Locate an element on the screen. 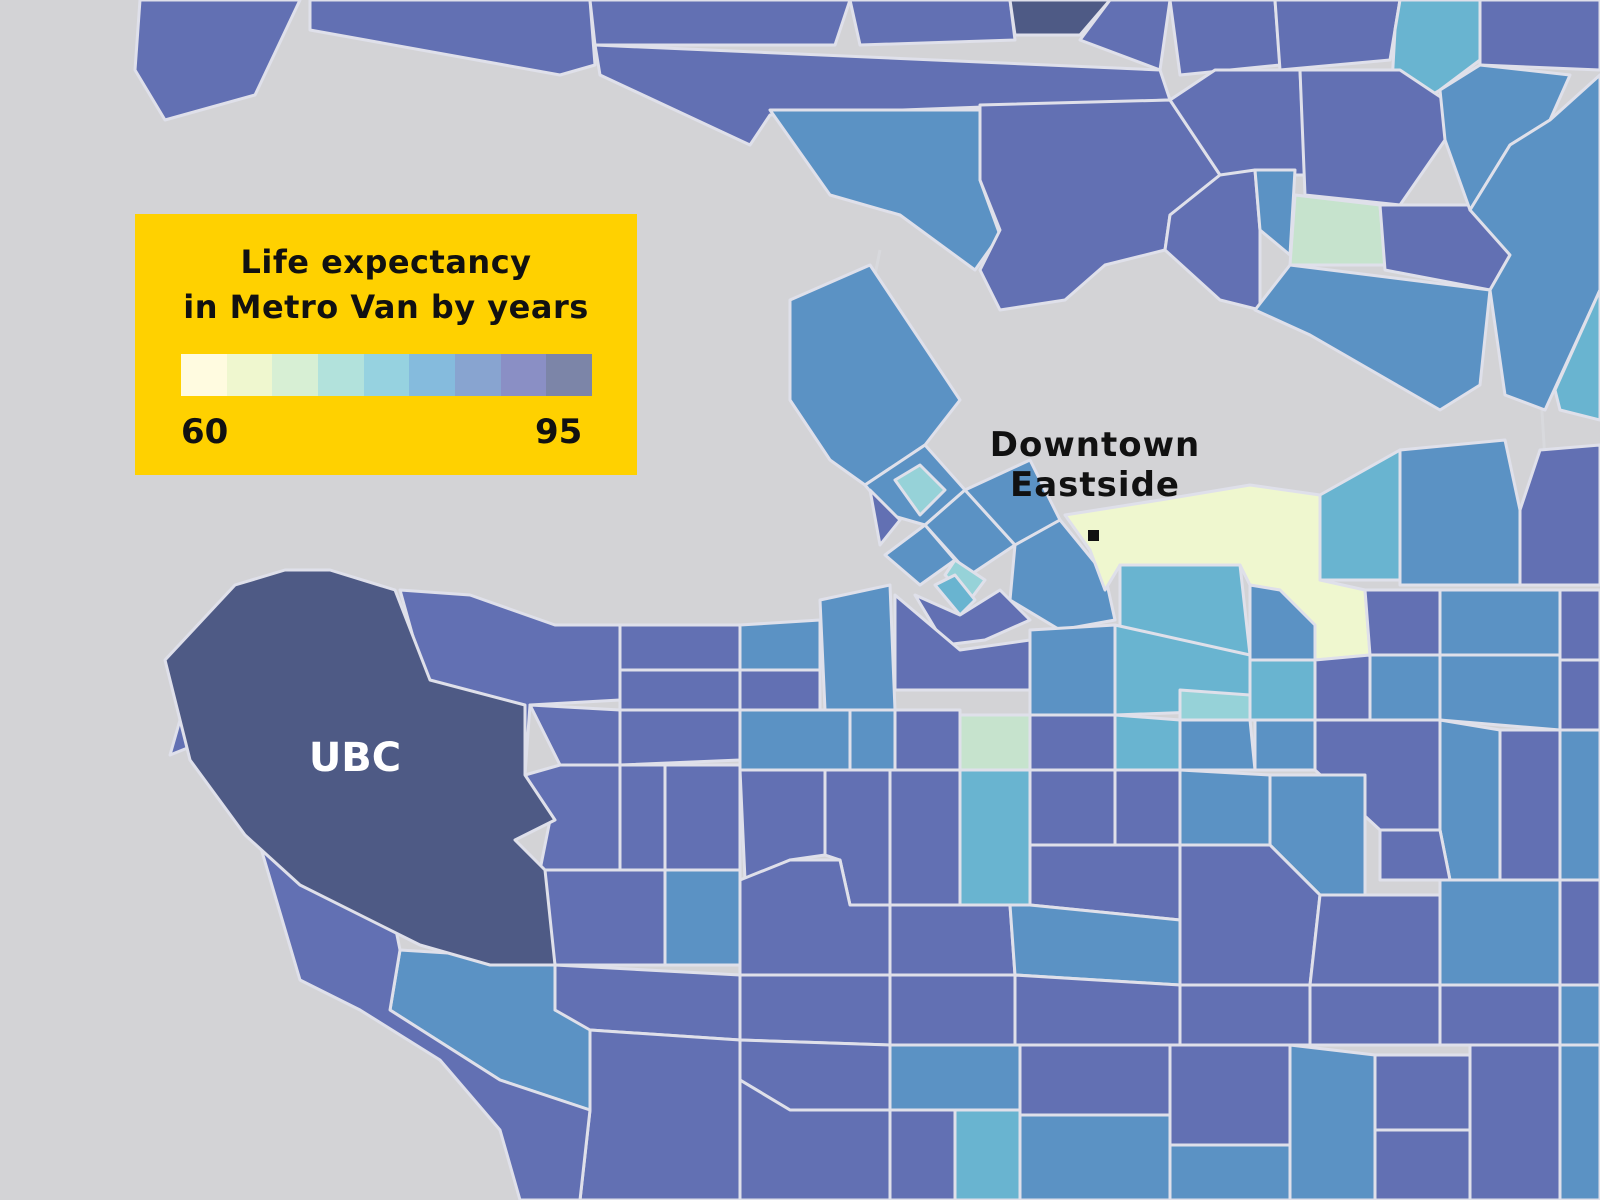 This screenshot has height=1200, width=1600. legend-color-ramp is located at coordinates (387, 375).